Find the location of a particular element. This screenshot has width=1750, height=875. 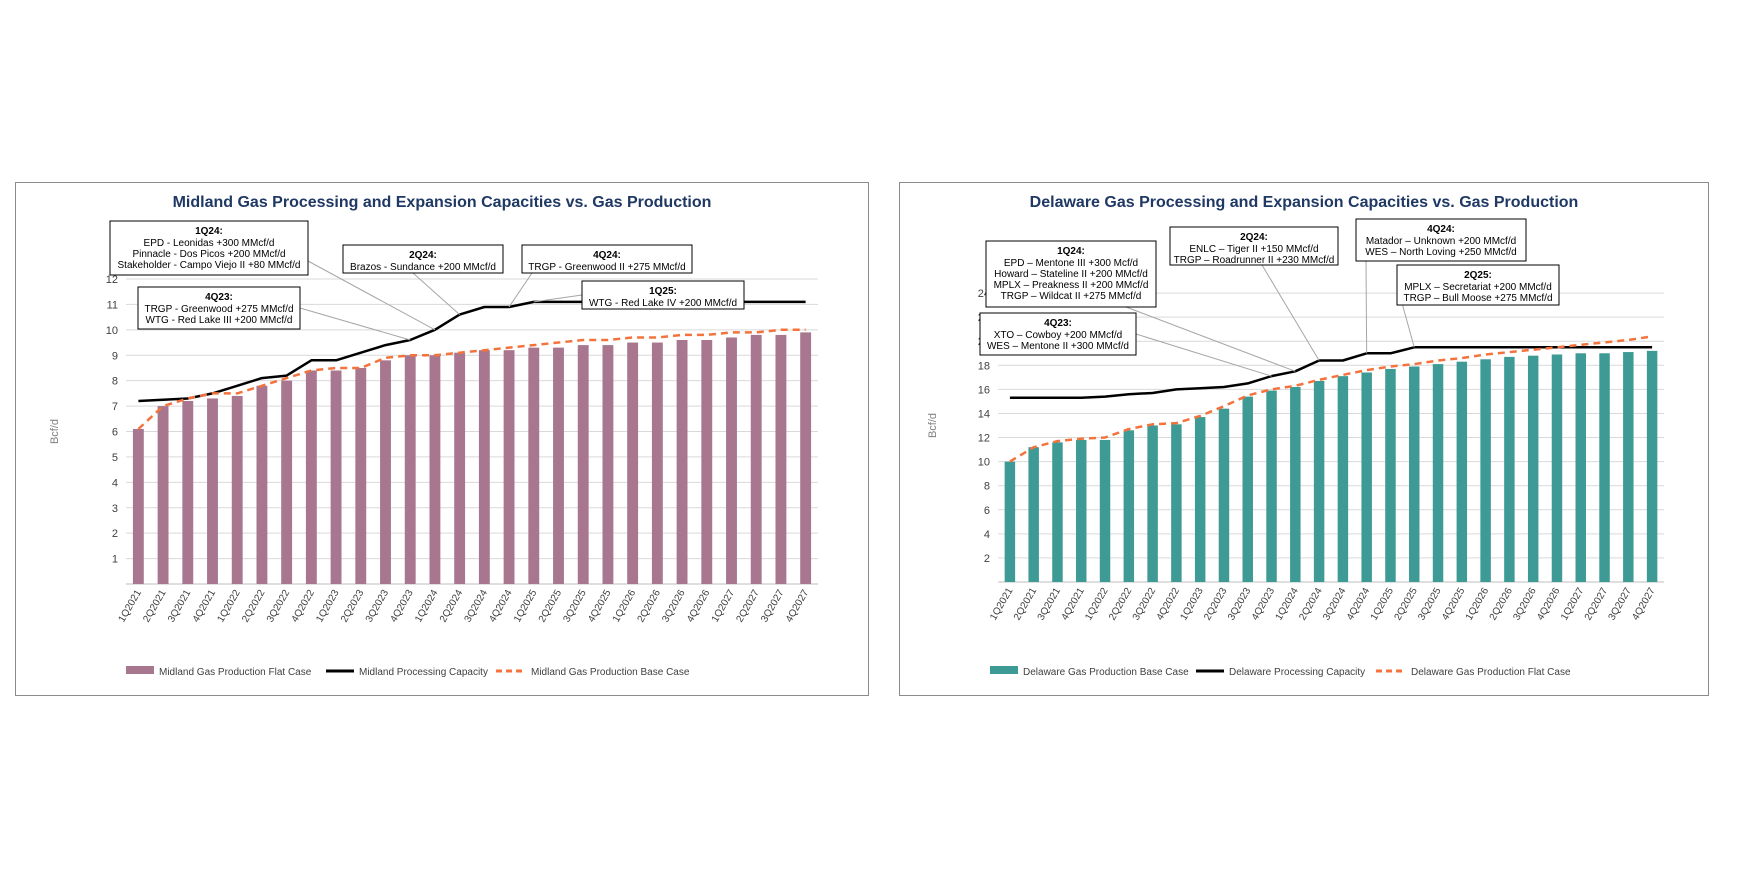

x-tick-label: 4Q2025 is located at coordinates (600, 606).